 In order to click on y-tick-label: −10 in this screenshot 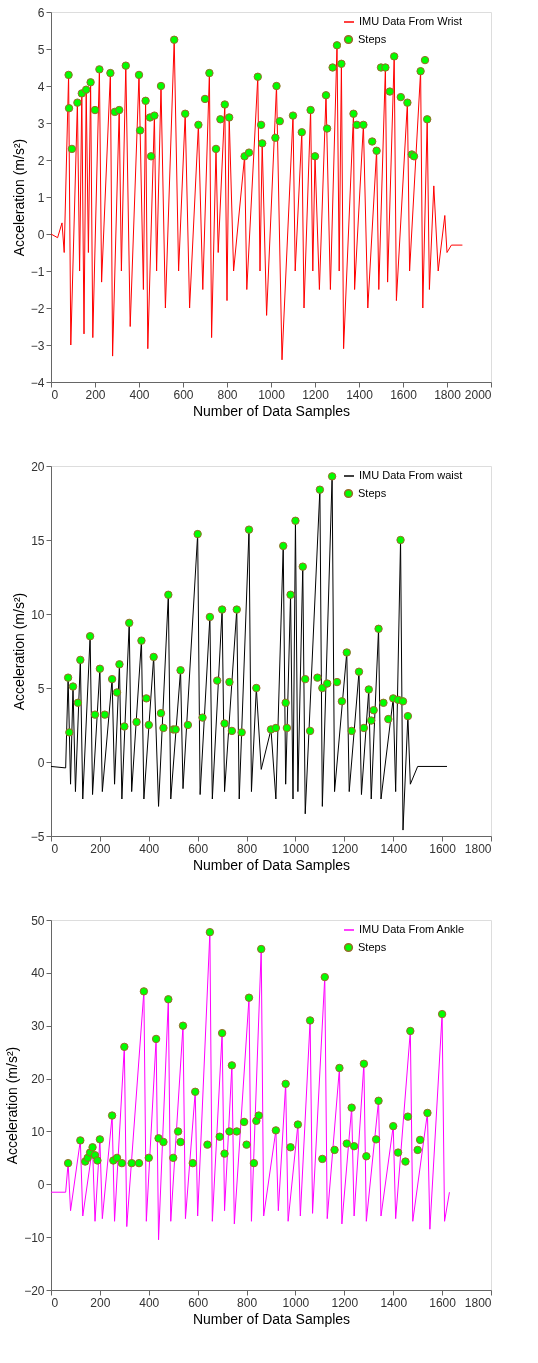, I will do `click(34, 1237)`.